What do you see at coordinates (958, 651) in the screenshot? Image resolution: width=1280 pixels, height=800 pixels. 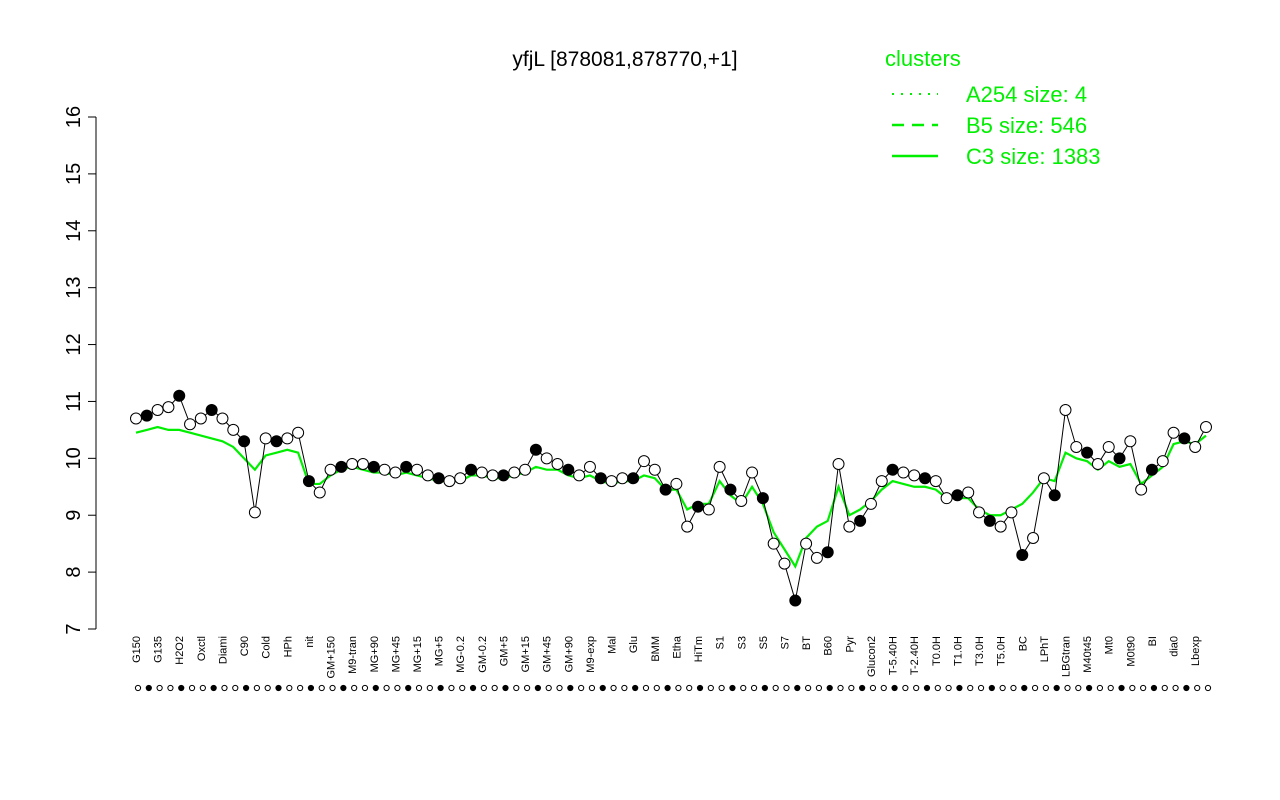 I see `x-tick-label: T1.0H` at bounding box center [958, 651].